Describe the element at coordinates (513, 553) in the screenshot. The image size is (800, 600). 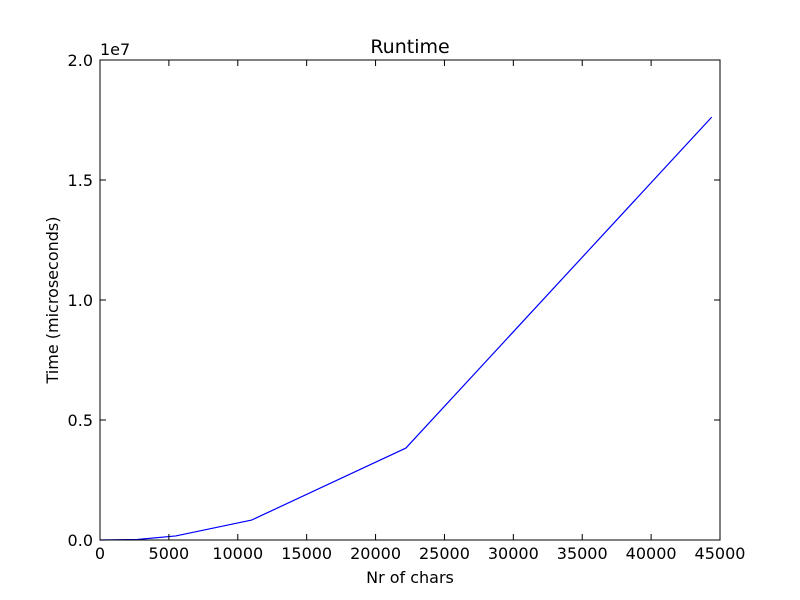
I see `x-tick-label: 30000` at that location.